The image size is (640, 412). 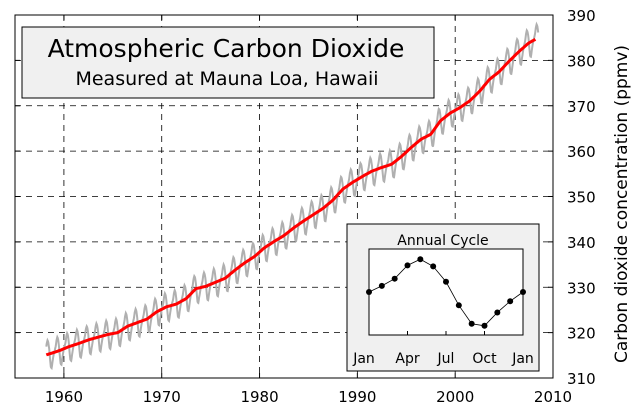 I want to click on y-tick-label: 370, so click(x=581, y=107).